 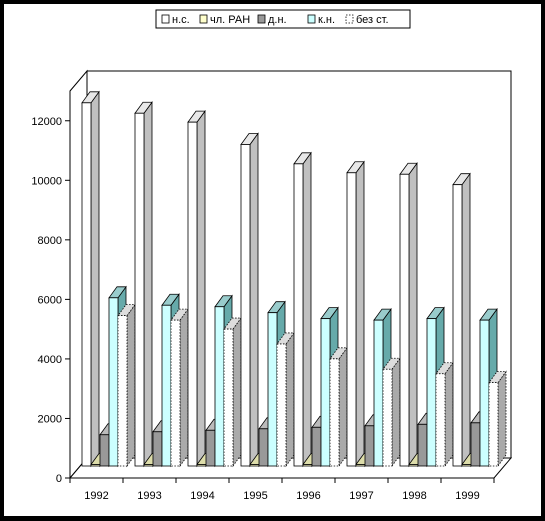 I want to click on x-tick-label: 1999, so click(x=467, y=496).